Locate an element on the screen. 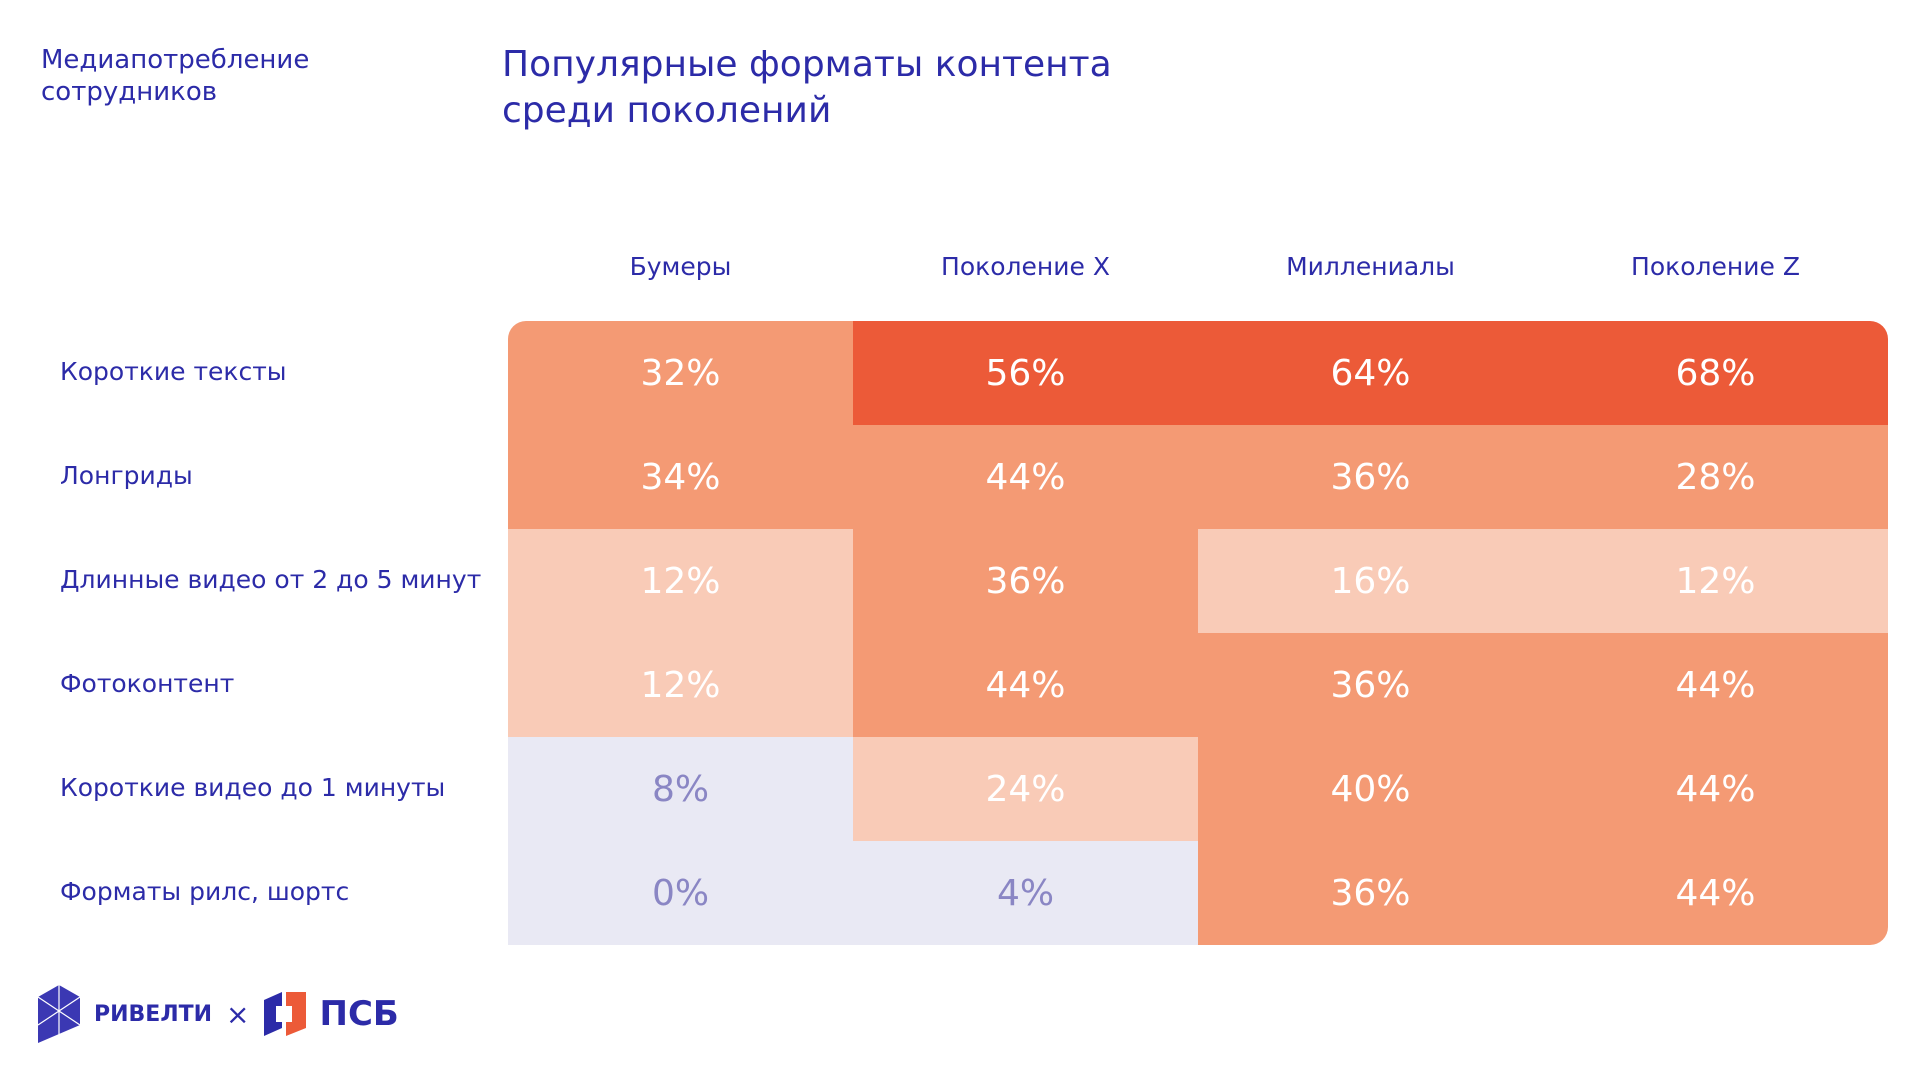 The image size is (1920, 1080). value-label: 34% is located at coordinates (680, 477).